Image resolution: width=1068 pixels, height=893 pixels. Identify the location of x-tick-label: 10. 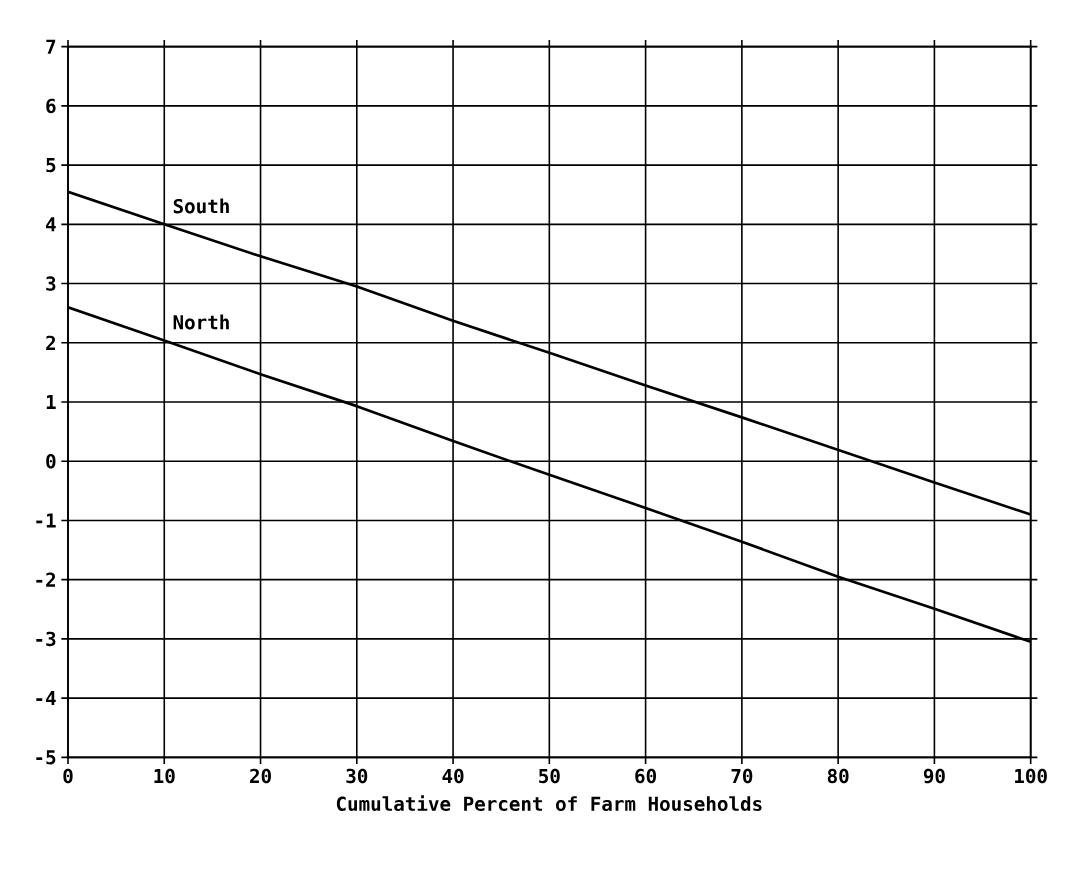
(164, 776).